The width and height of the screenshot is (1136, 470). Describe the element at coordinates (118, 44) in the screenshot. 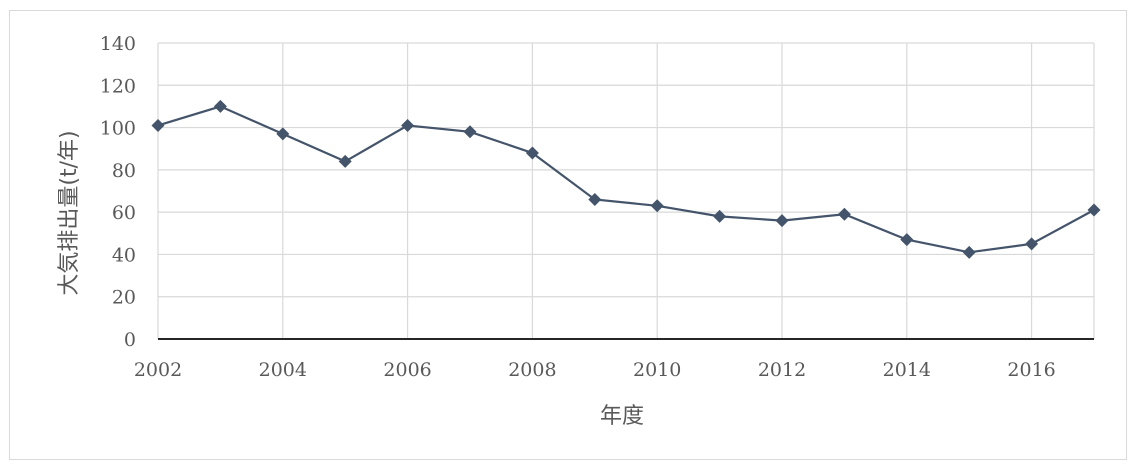

I see `y-tick-label: 140` at that location.